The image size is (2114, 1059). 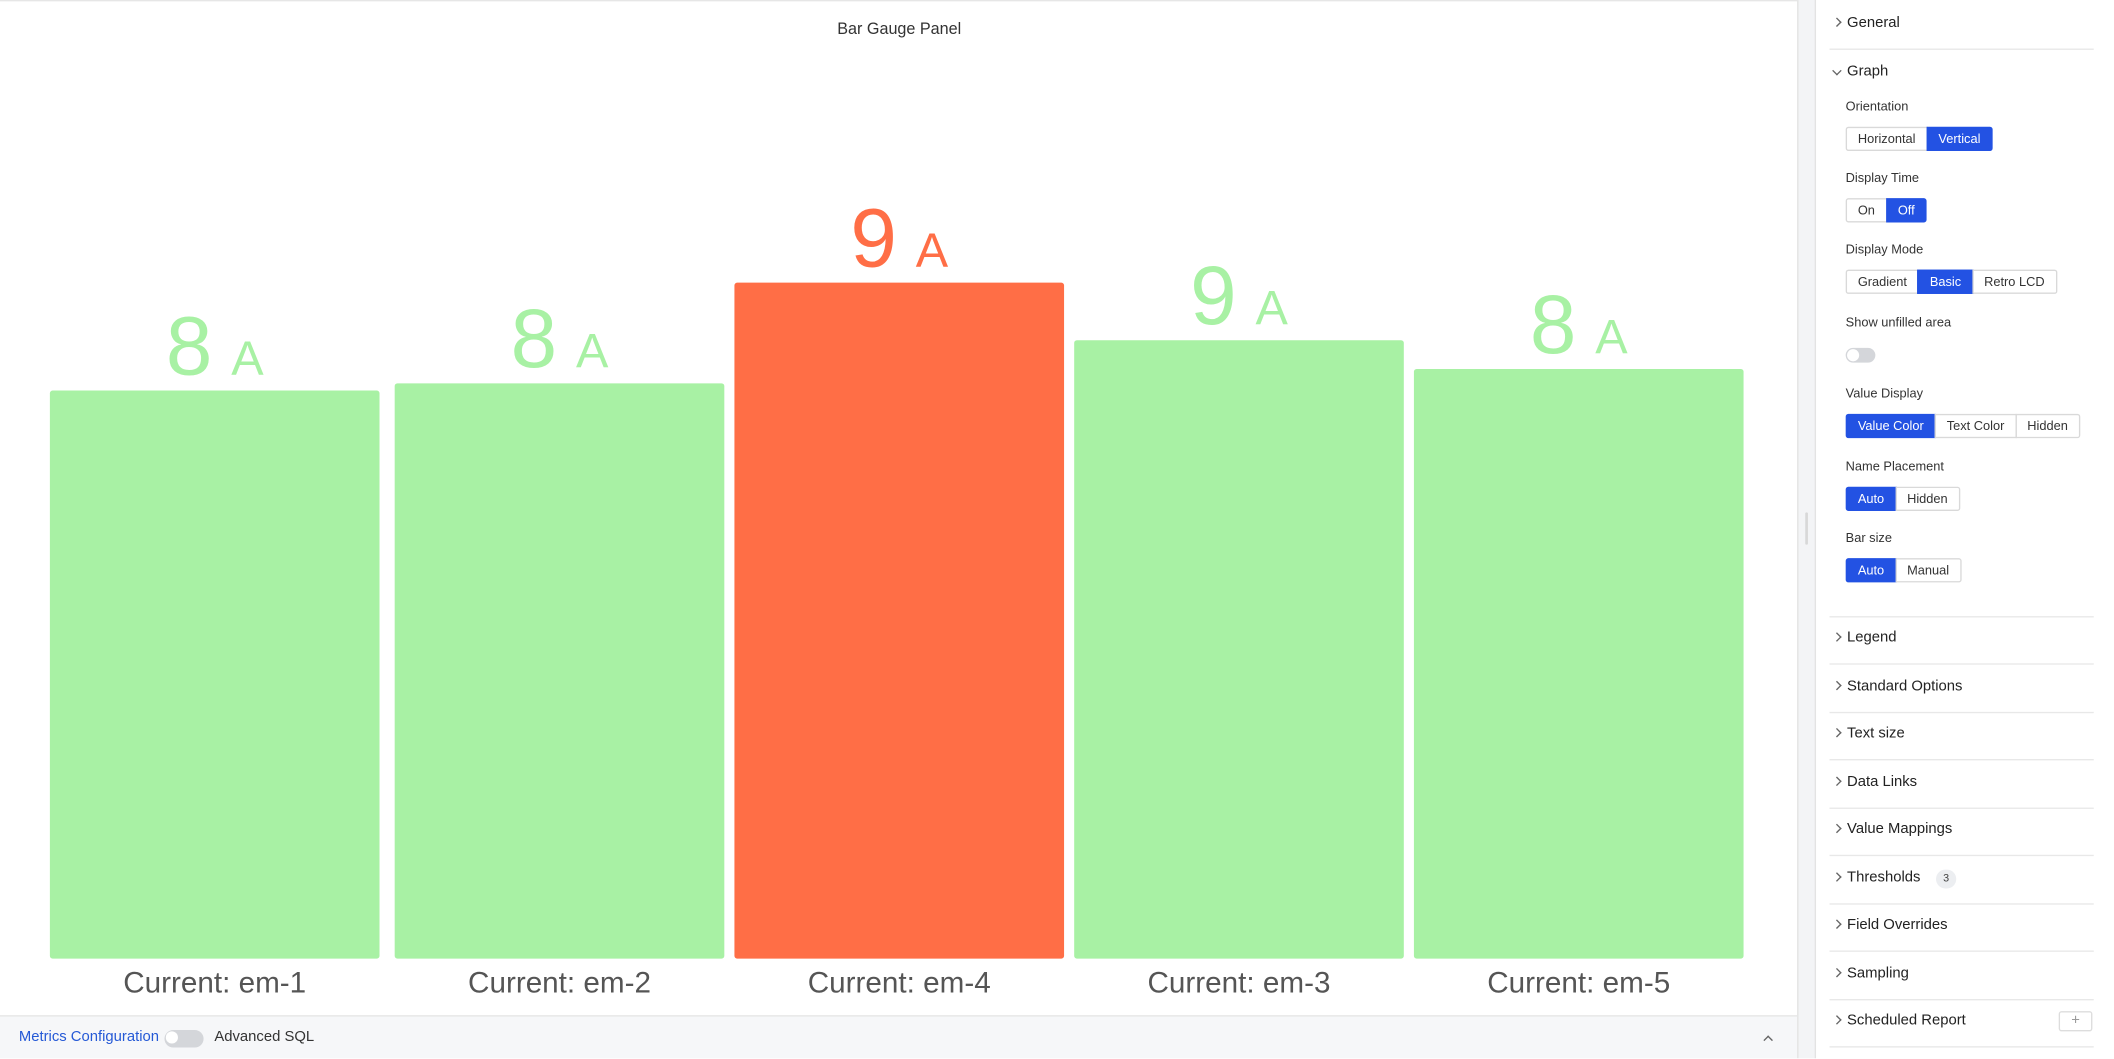 What do you see at coordinates (1868, 70) in the screenshot?
I see `section-title: Graph` at bounding box center [1868, 70].